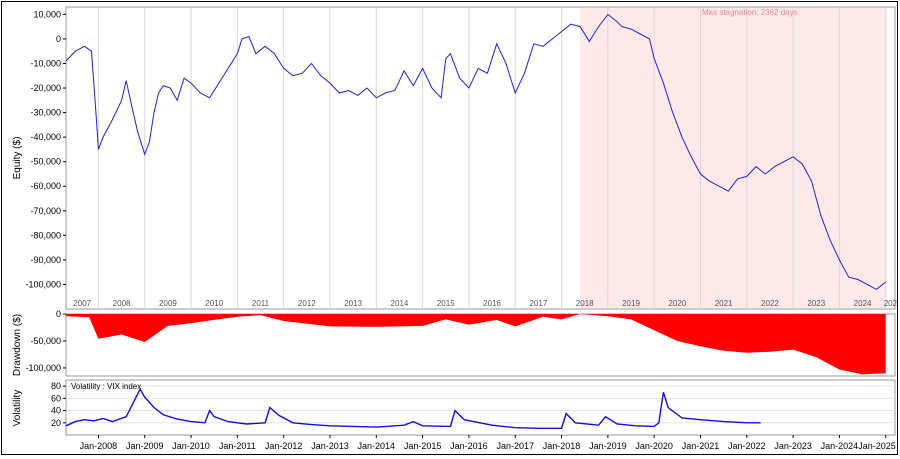  What do you see at coordinates (631, 303) in the screenshot?
I see `year-label: 2019` at bounding box center [631, 303].